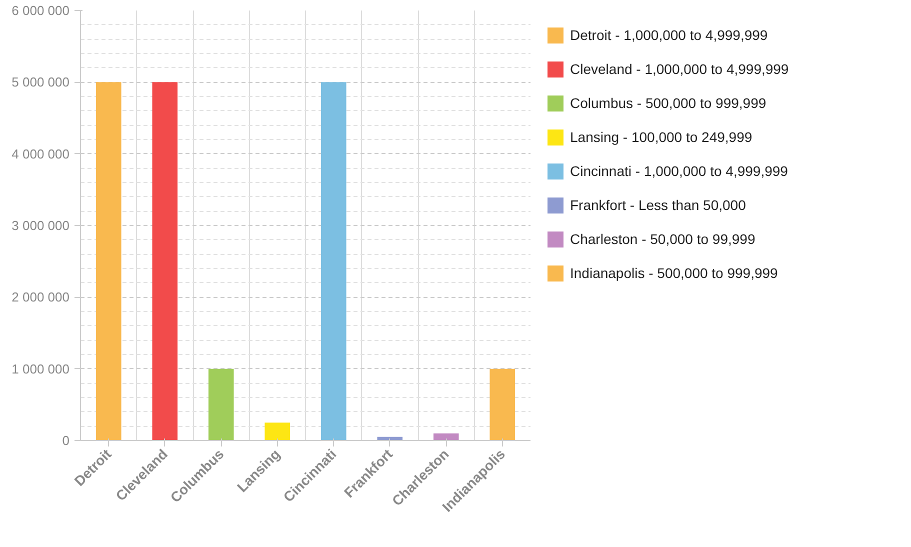 This screenshot has height=547, width=911. What do you see at coordinates (41, 225) in the screenshot?
I see `y-tick-label: 3 000 000` at bounding box center [41, 225].